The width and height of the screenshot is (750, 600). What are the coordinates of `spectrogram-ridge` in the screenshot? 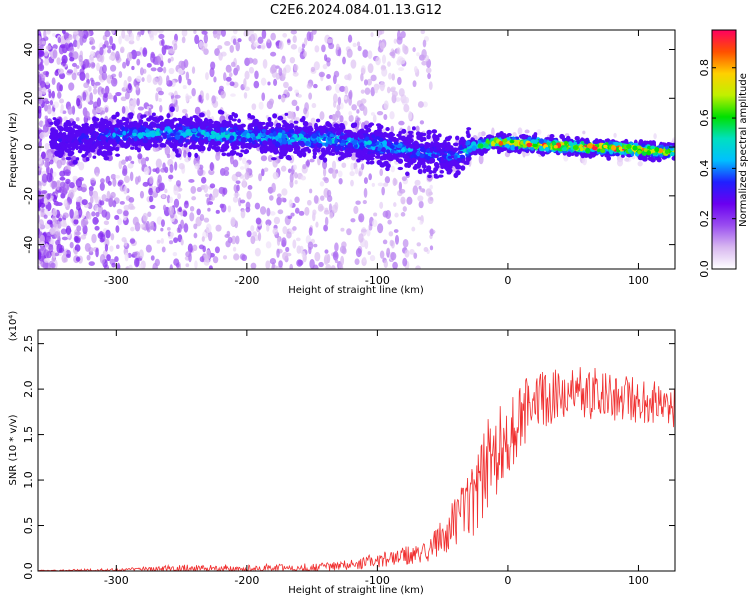 It's located at (361, 142).